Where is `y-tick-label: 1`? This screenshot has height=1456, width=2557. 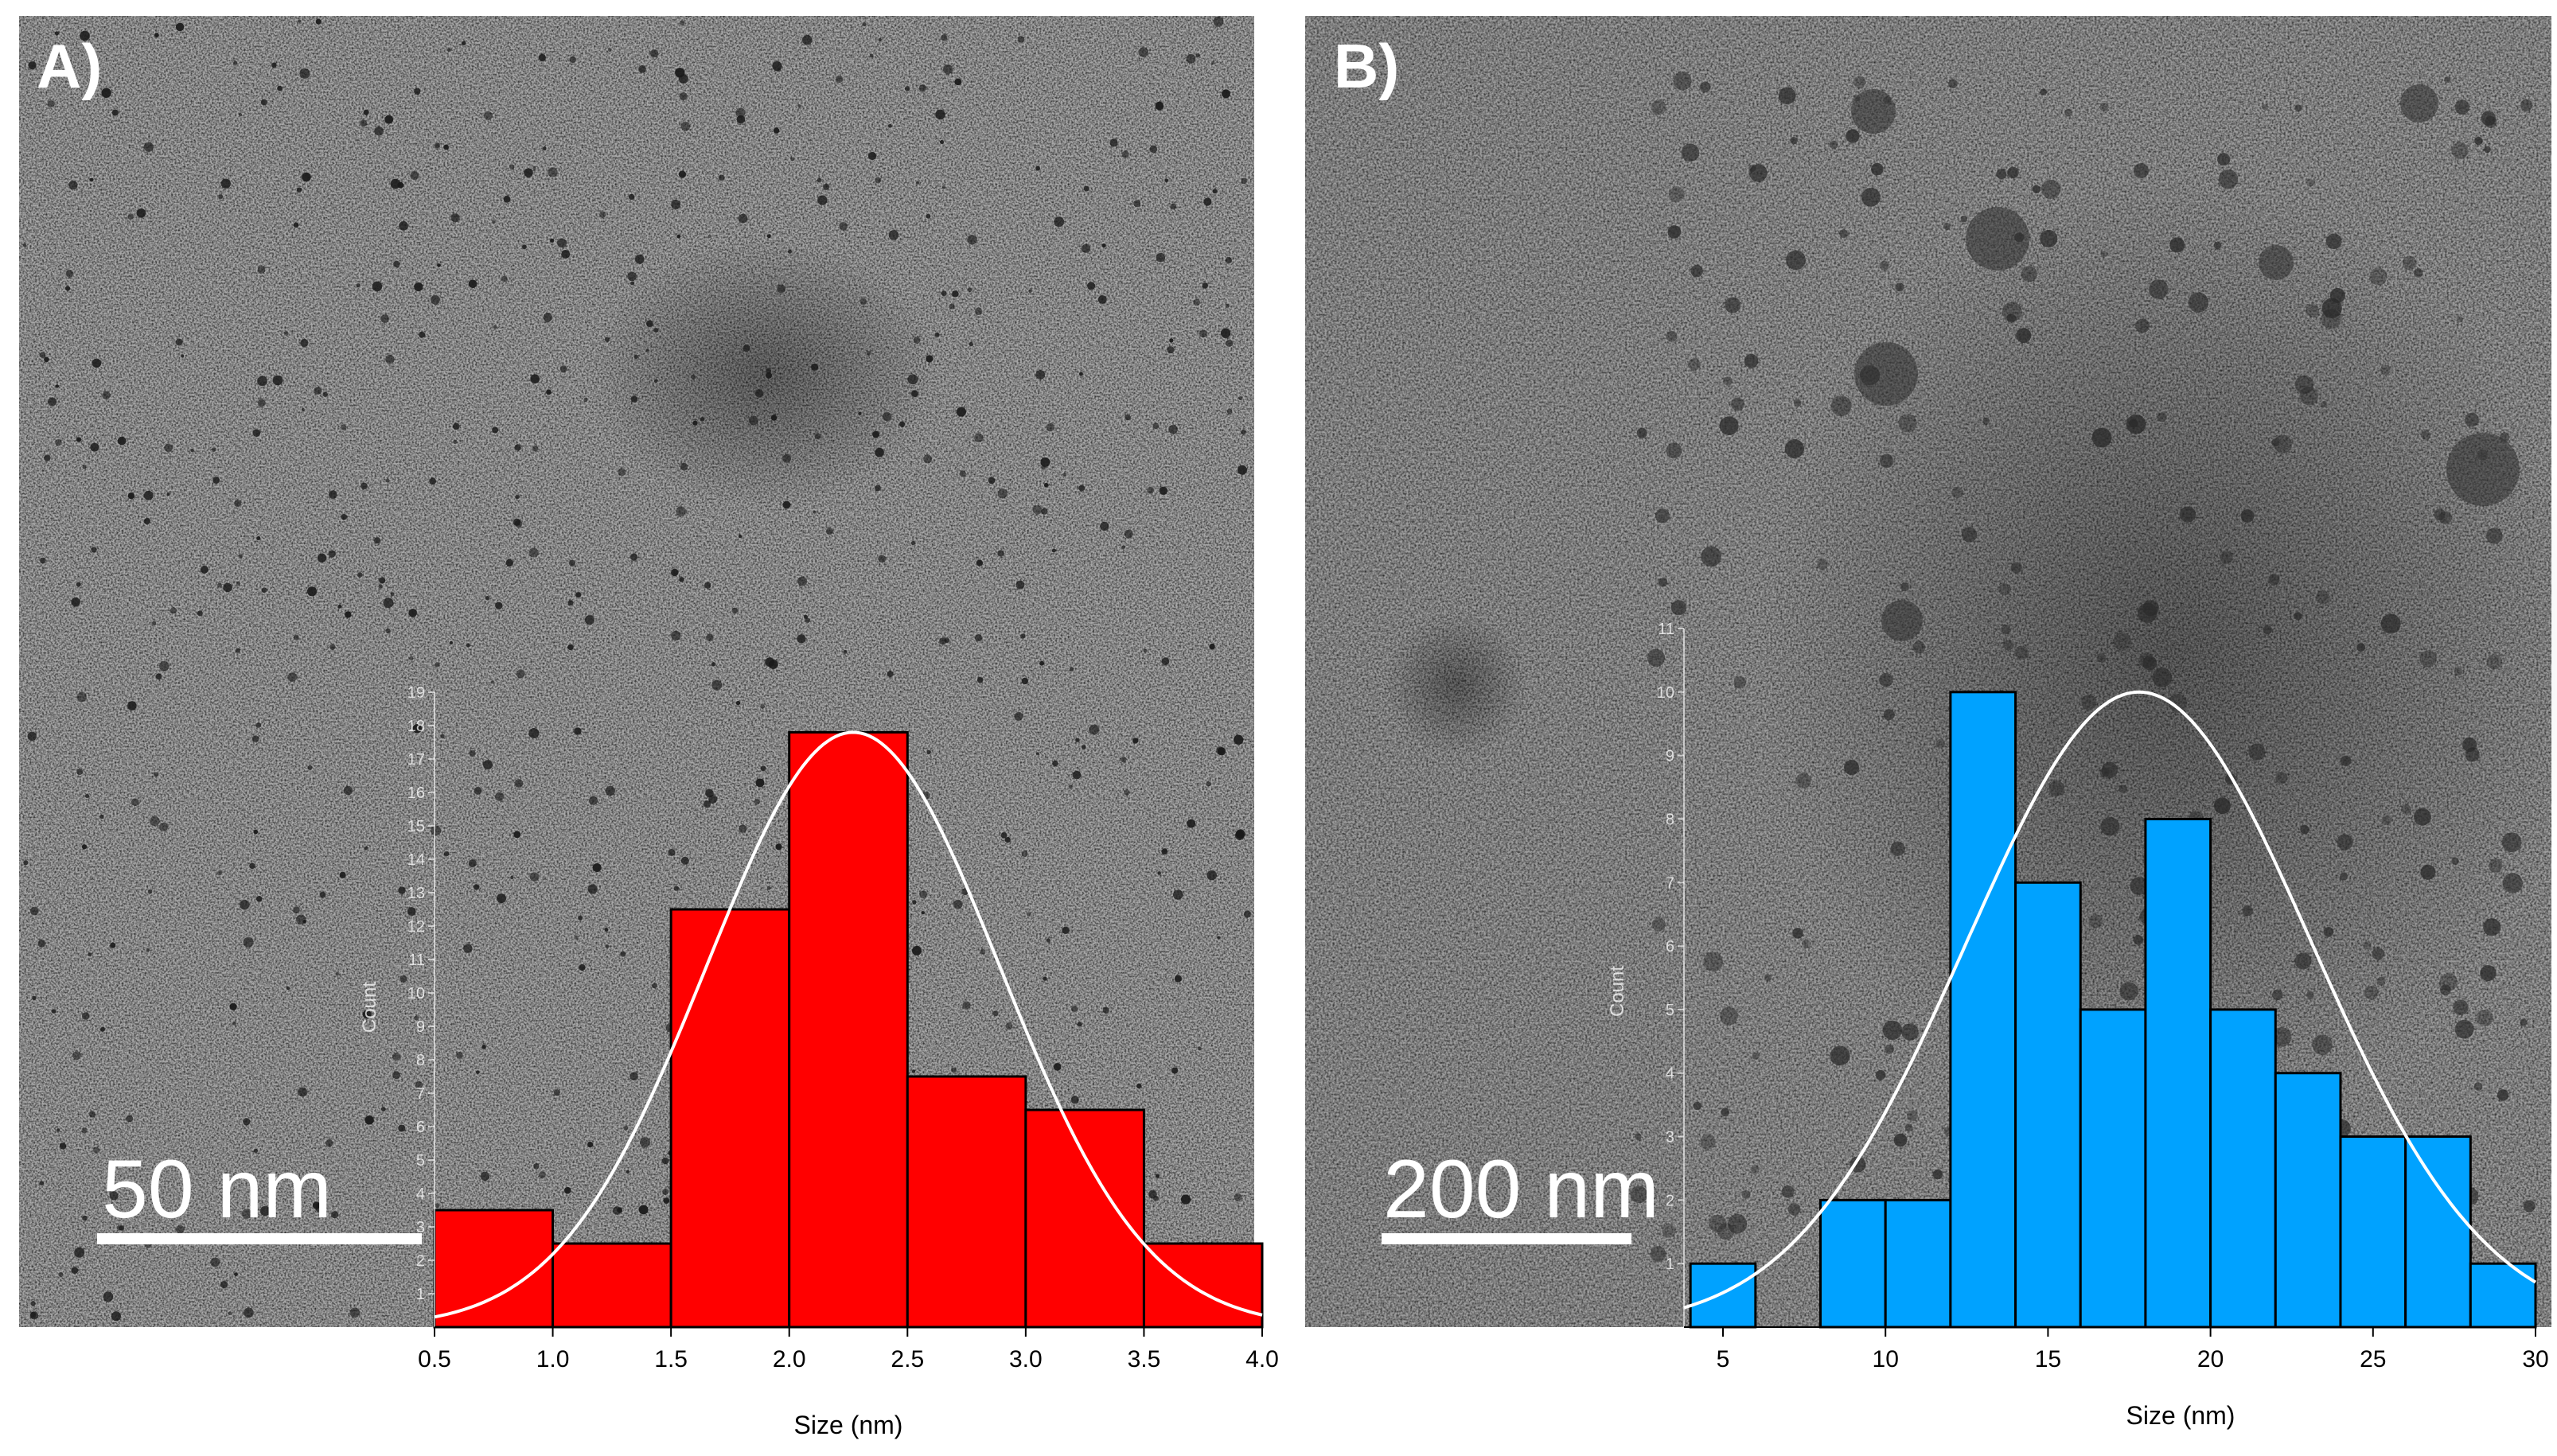
y-tick-label: 1 is located at coordinates (1670, 1264).